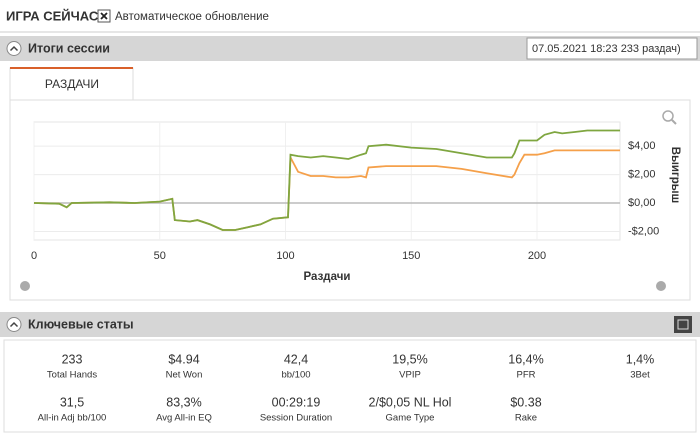 The image size is (700, 435). What do you see at coordinates (296, 402) in the screenshot?
I see `stat-value: 00:29:19` at bounding box center [296, 402].